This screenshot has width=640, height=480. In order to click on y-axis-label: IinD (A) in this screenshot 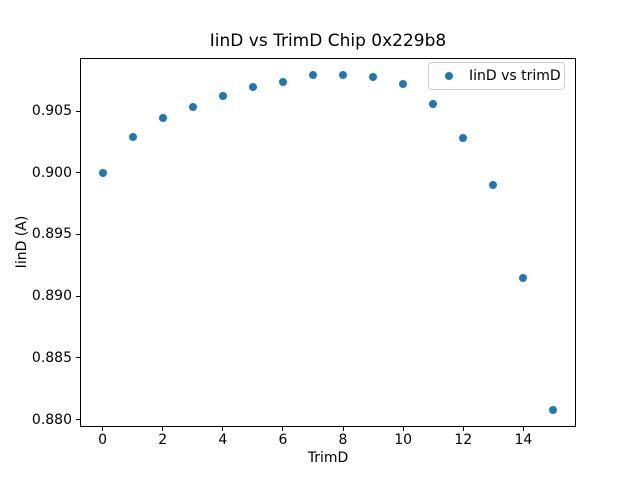, I will do `click(22, 242)`.